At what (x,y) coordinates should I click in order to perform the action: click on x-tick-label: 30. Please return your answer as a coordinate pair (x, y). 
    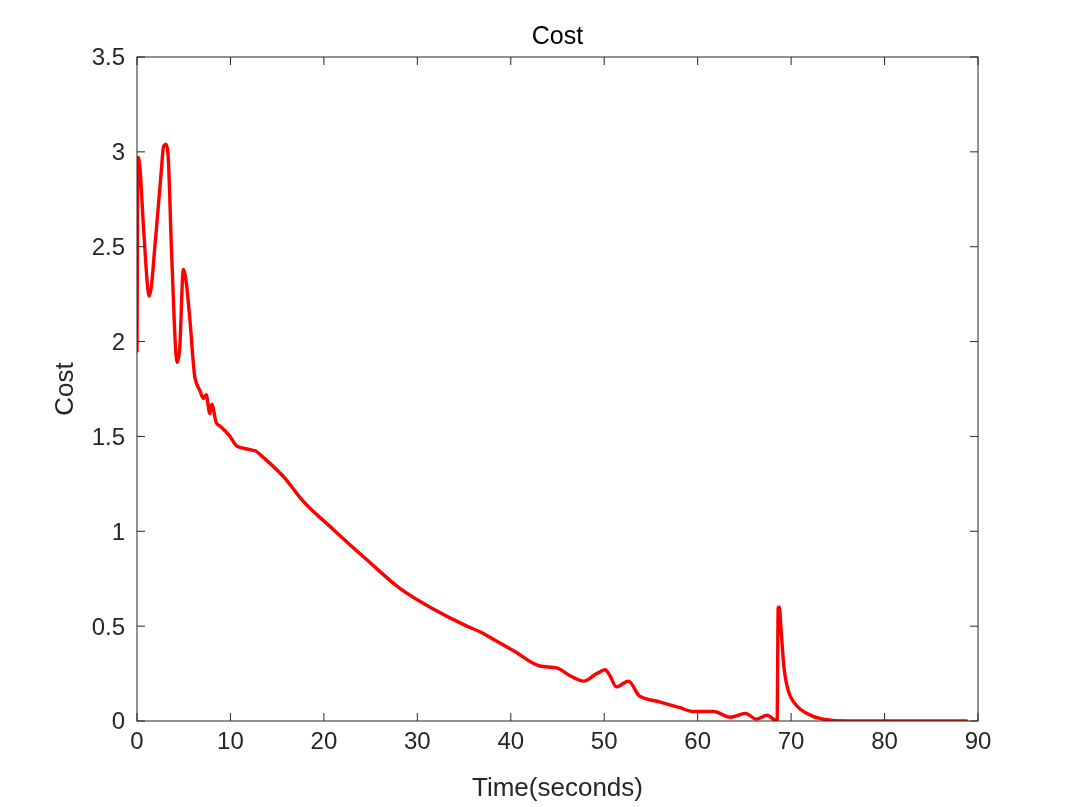
    Looking at the image, I should click on (417, 740).